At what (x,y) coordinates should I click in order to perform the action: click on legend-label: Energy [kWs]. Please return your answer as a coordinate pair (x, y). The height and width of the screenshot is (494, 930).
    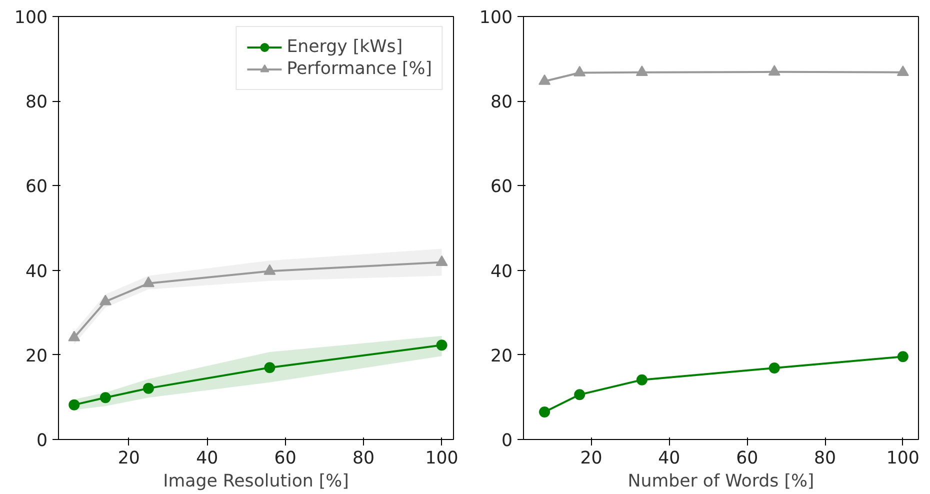
    Looking at the image, I should click on (344, 47).